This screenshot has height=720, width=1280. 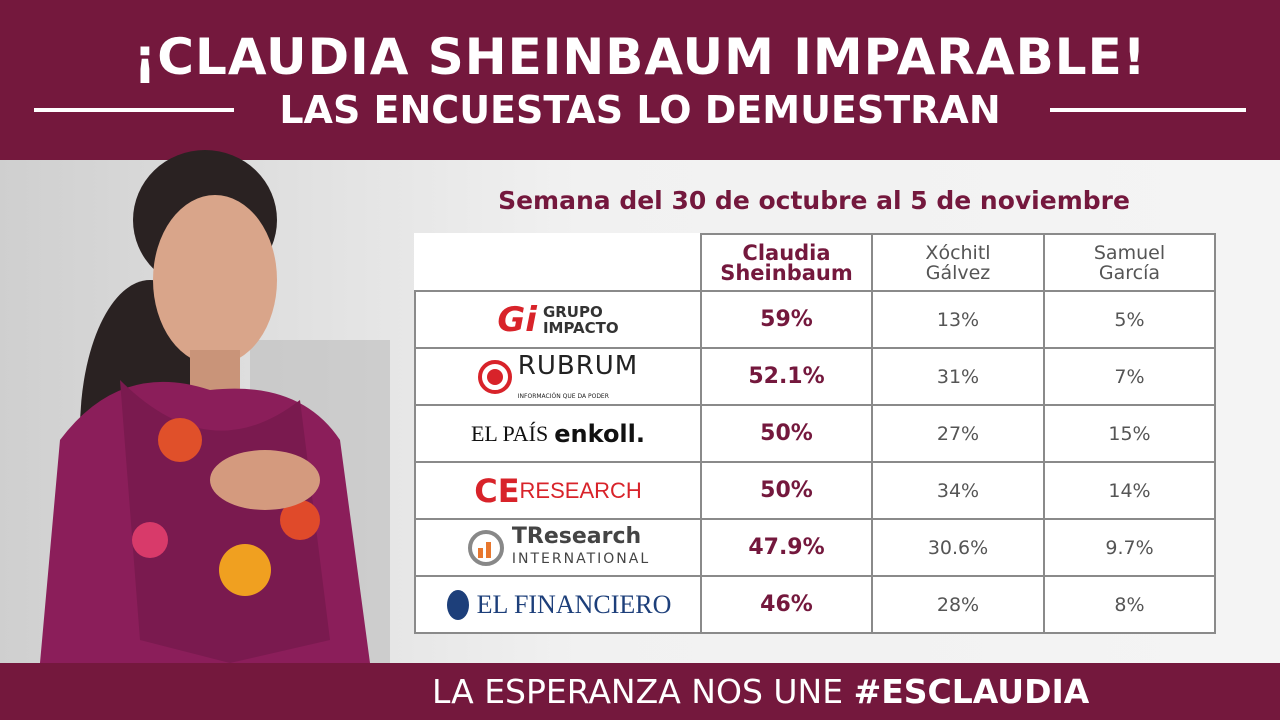 I want to click on cell: 13%, so click(x=958, y=319).